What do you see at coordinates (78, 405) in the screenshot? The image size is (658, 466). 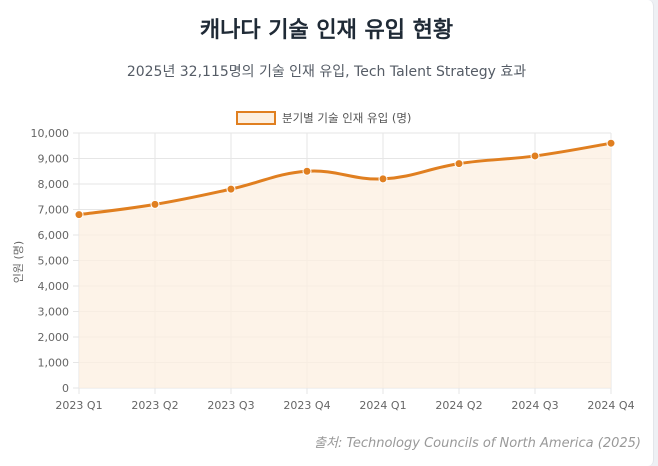 I see `x-tick-label: 2023 Q1` at bounding box center [78, 405].